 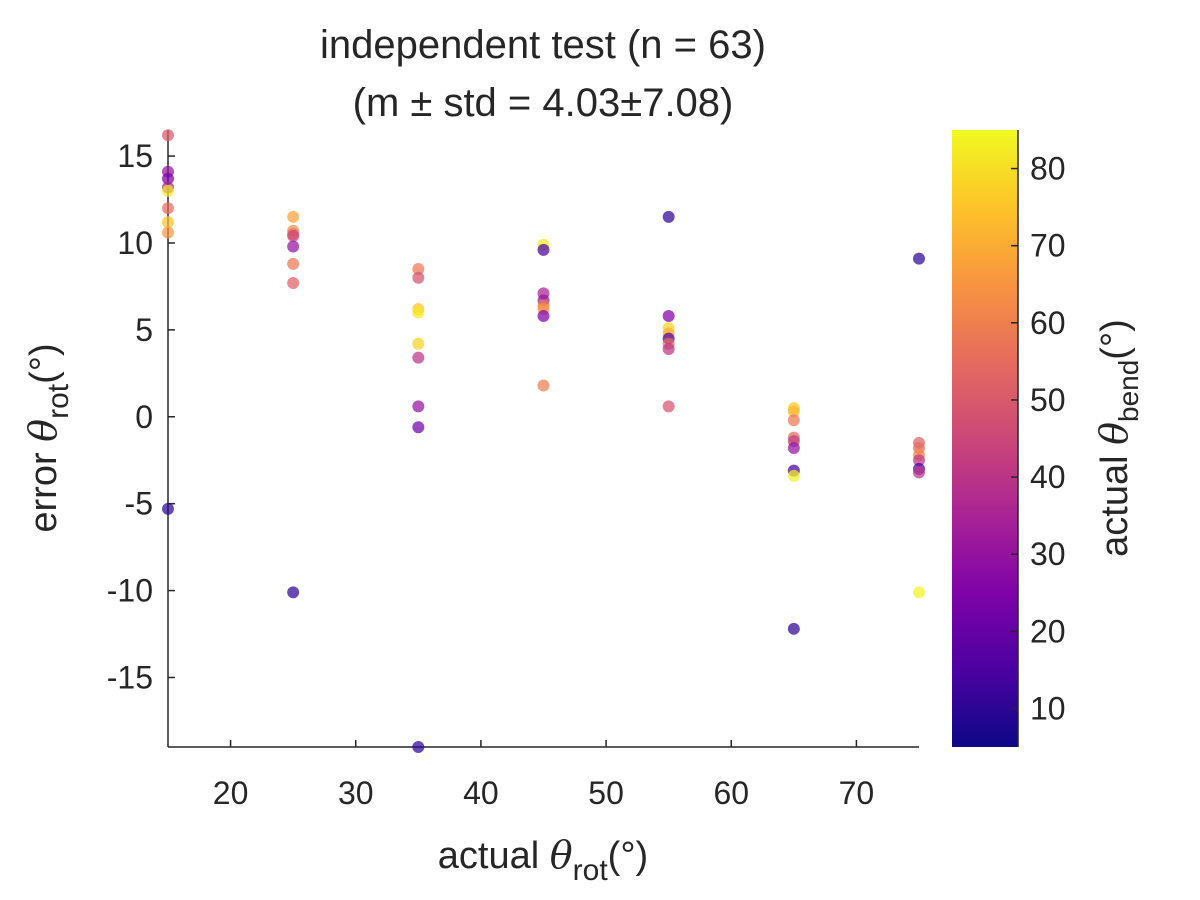 What do you see at coordinates (543, 103) in the screenshot?
I see `chart-title-line-2: (m ± std = 4.03±7.08)` at bounding box center [543, 103].